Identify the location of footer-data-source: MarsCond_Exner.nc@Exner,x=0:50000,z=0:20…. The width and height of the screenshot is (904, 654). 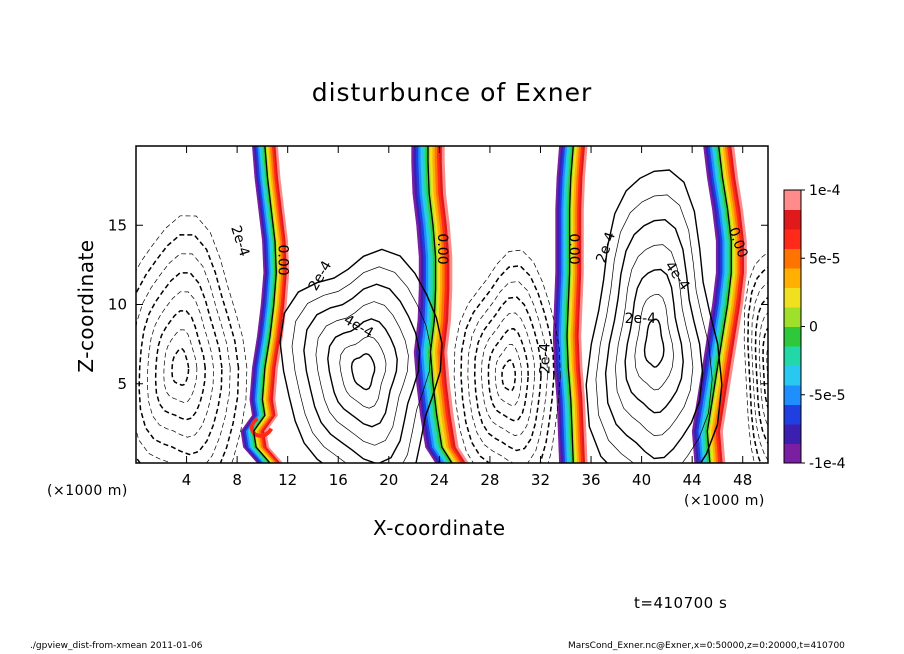
(706, 646).